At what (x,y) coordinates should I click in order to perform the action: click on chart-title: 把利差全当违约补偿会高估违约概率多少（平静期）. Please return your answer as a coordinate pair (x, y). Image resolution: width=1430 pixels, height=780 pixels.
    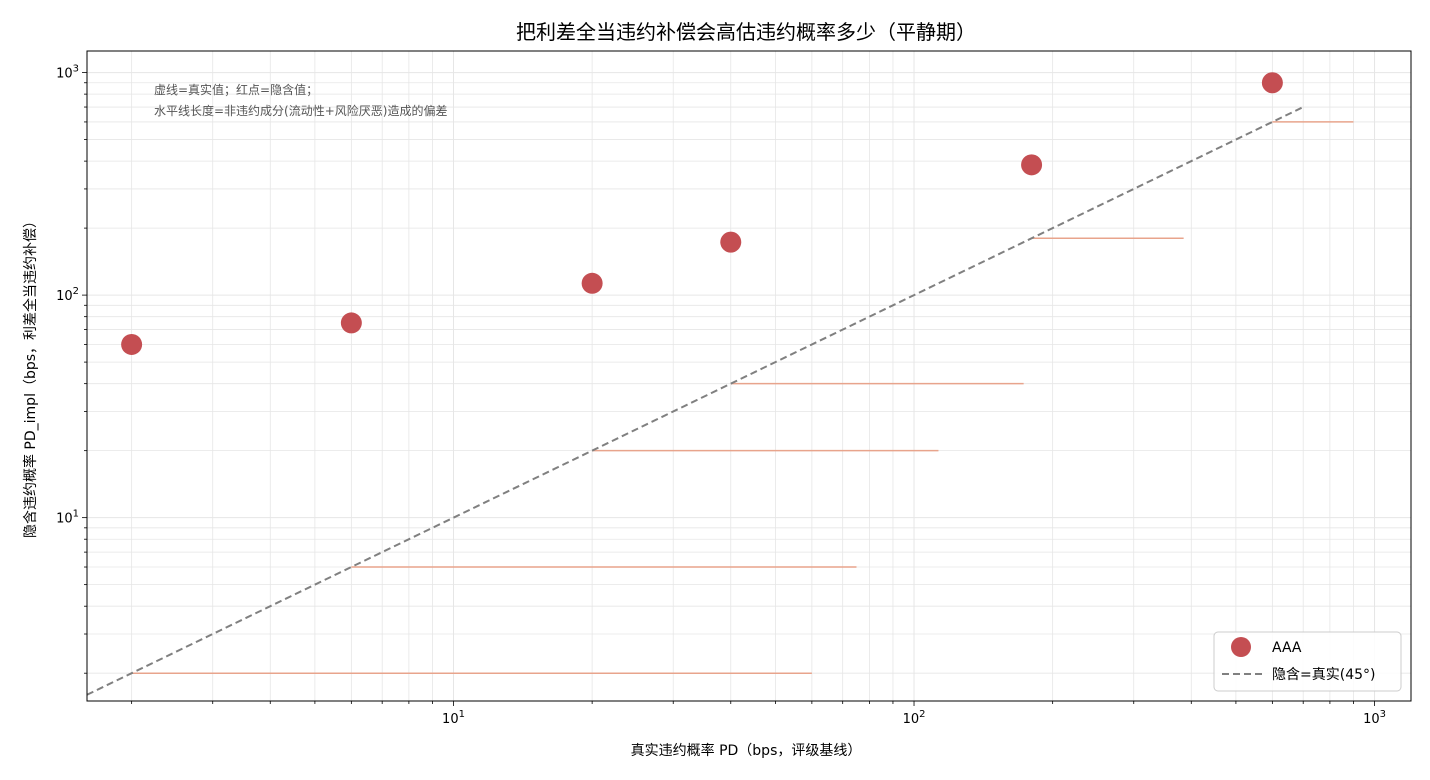
    Looking at the image, I should click on (746, 32).